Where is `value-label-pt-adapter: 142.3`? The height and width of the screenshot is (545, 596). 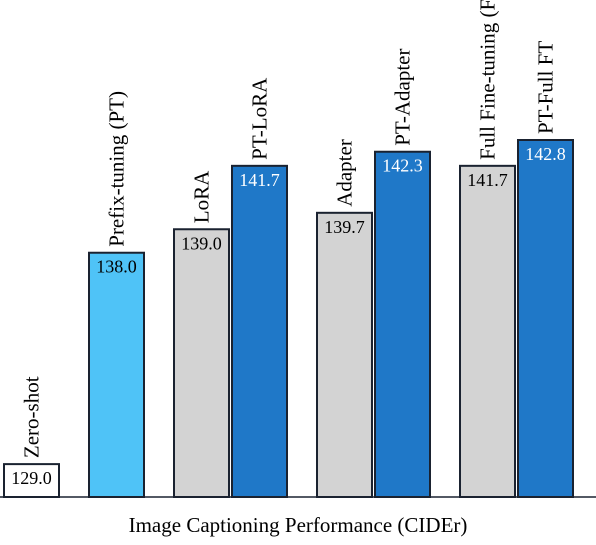 value-label-pt-adapter: 142.3 is located at coordinates (402, 166).